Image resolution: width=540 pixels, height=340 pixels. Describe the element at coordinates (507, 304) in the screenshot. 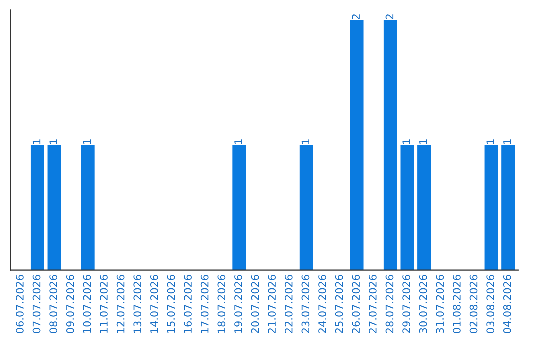

I see `x-tick-label: 04.08.2026` at that location.